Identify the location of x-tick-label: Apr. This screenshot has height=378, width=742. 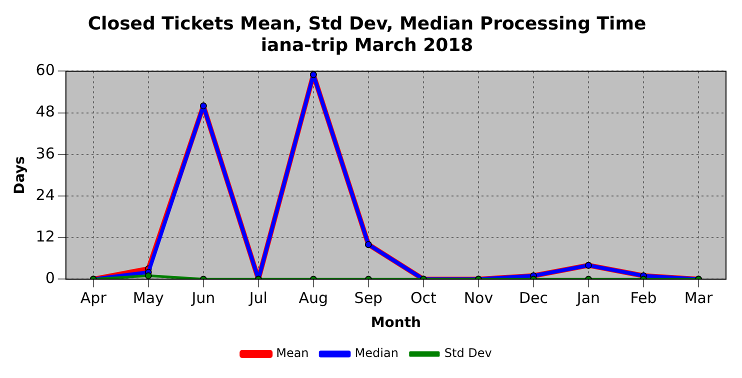
(94, 298).